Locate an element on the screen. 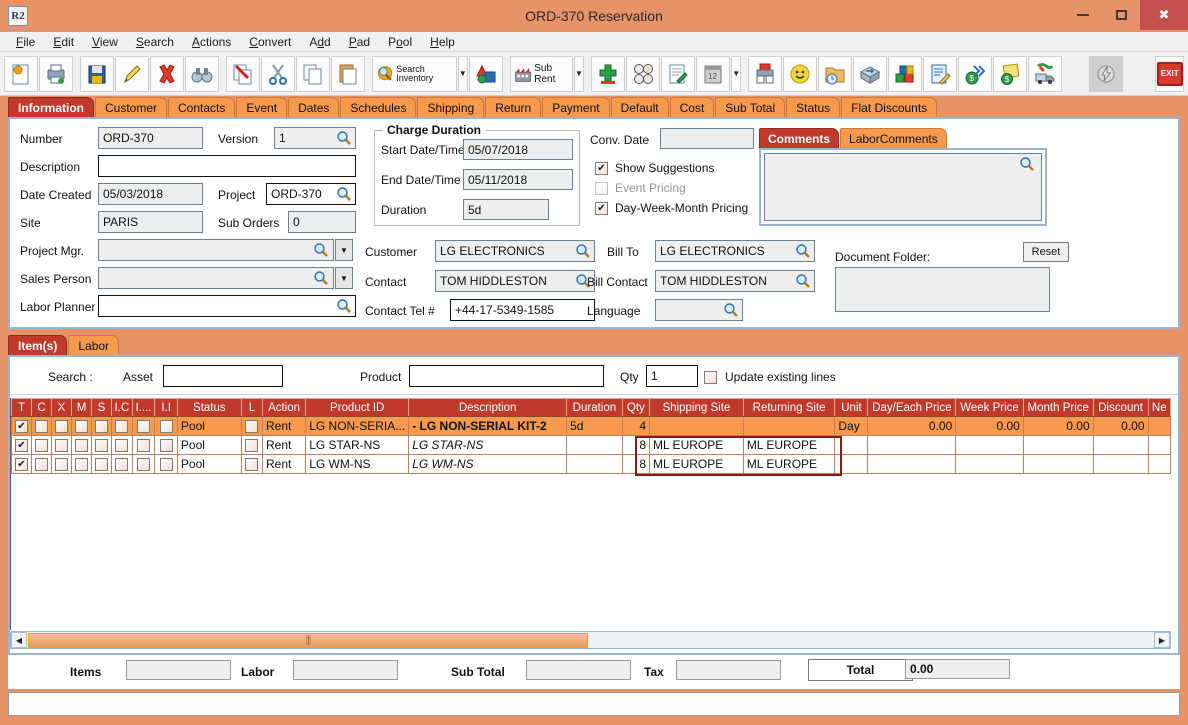  tab-cost: Cost is located at coordinates (692, 107).